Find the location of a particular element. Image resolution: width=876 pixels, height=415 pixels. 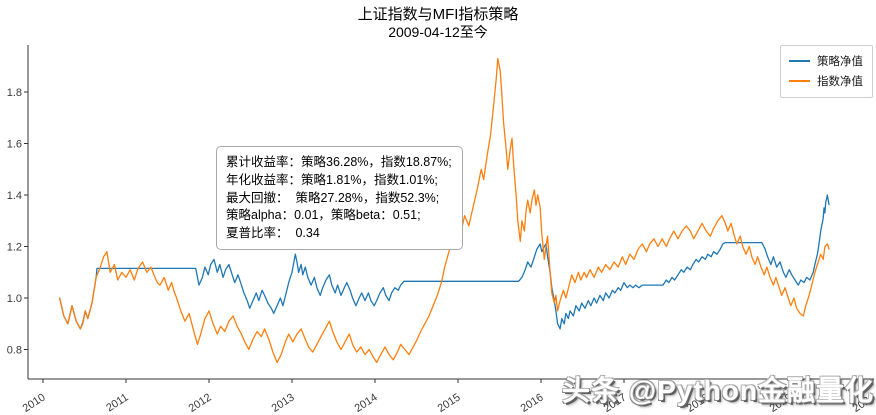

y-tick-label: 1.6 is located at coordinates (14, 144).